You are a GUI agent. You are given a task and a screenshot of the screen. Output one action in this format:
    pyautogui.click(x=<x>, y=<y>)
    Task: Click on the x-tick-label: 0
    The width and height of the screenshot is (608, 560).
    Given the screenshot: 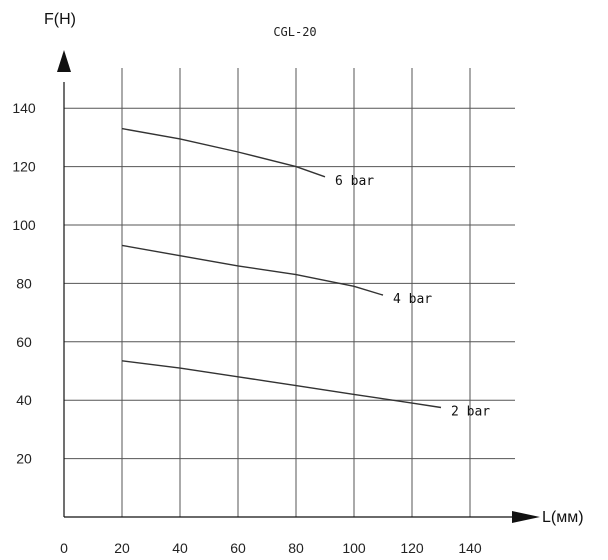 What is the action you would take?
    pyautogui.click(x=64, y=548)
    